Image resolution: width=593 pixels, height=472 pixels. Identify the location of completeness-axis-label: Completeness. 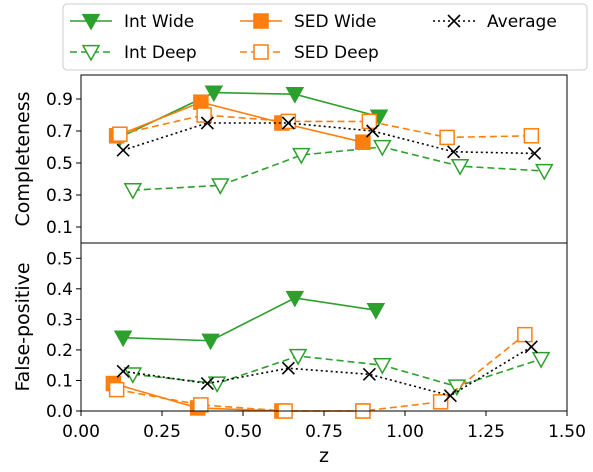
(23, 158).